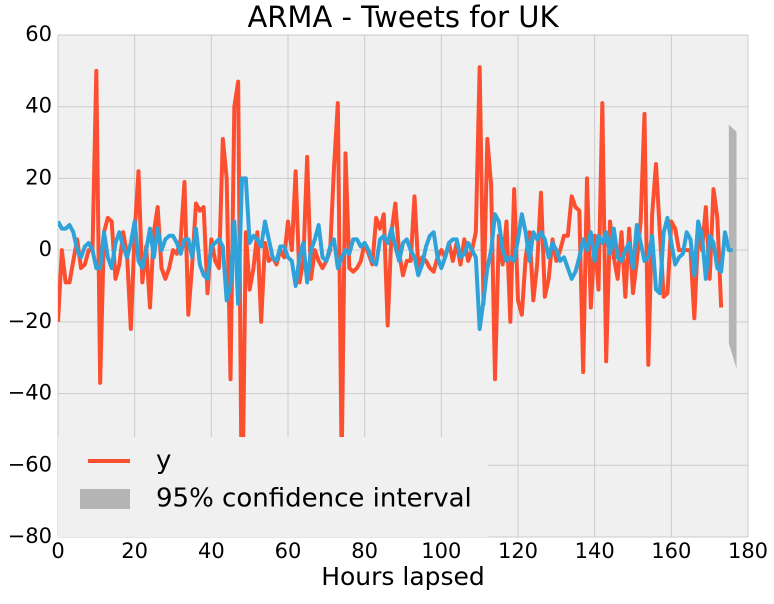  I want to click on x-axis-label: Hours lapsed, so click(403, 576).